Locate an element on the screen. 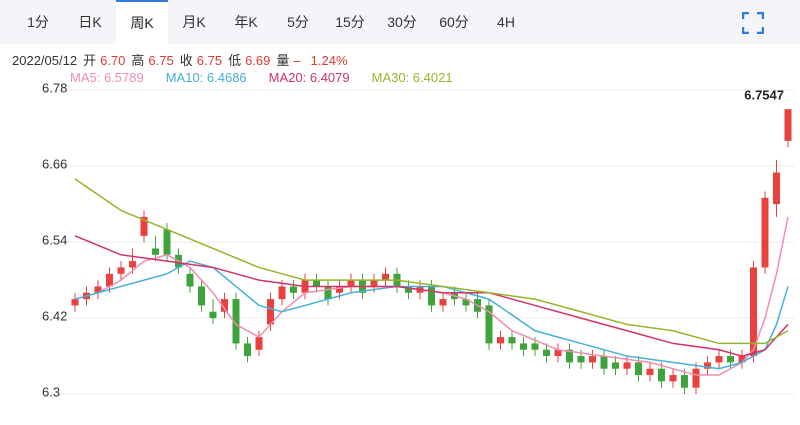 The width and height of the screenshot is (800, 425). tab: 年K is located at coordinates (246, 22).